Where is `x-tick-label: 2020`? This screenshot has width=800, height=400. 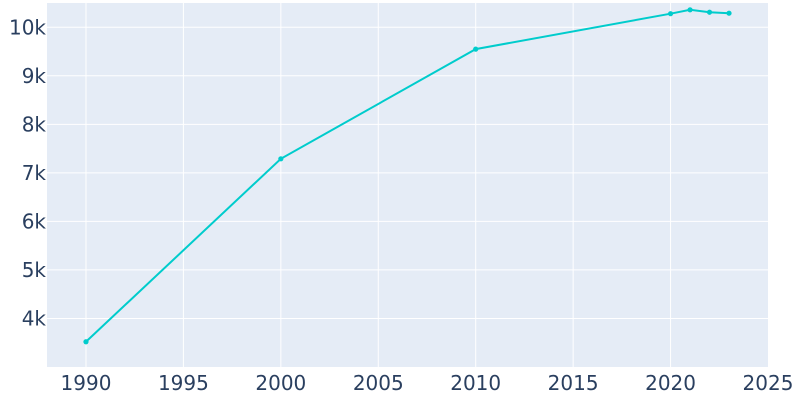
x-tick-label: 2020 is located at coordinates (670, 383).